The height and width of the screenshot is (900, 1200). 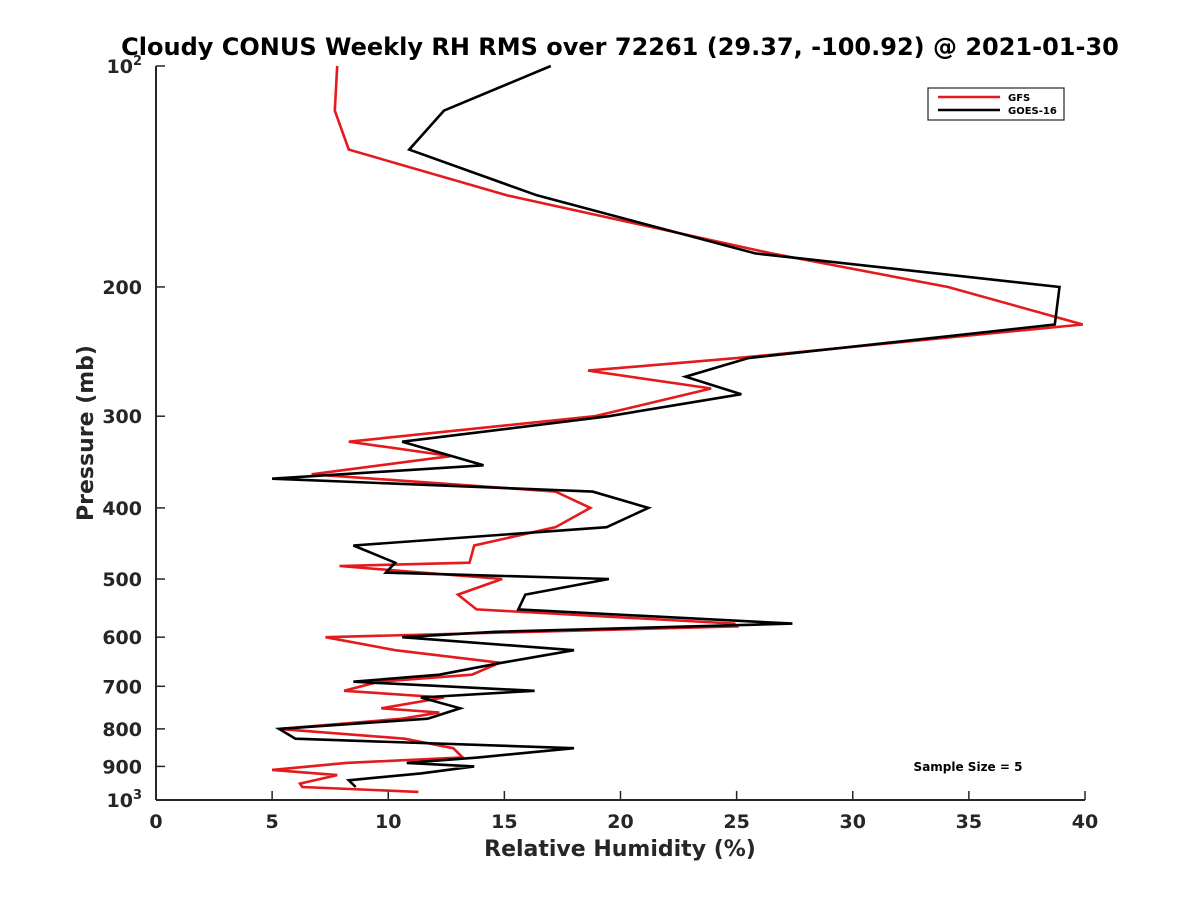 What do you see at coordinates (620, 822) in the screenshot?
I see `x-tick-label: 20` at bounding box center [620, 822].